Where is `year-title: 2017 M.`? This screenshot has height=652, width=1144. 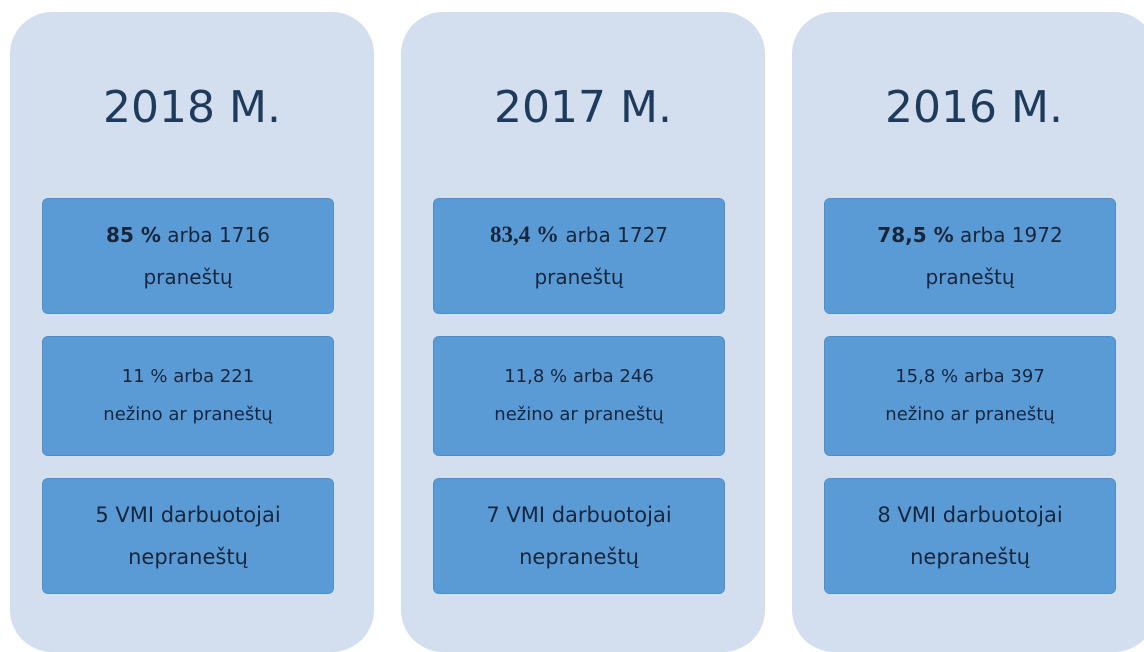
year-title: 2017 M. is located at coordinates (583, 107).